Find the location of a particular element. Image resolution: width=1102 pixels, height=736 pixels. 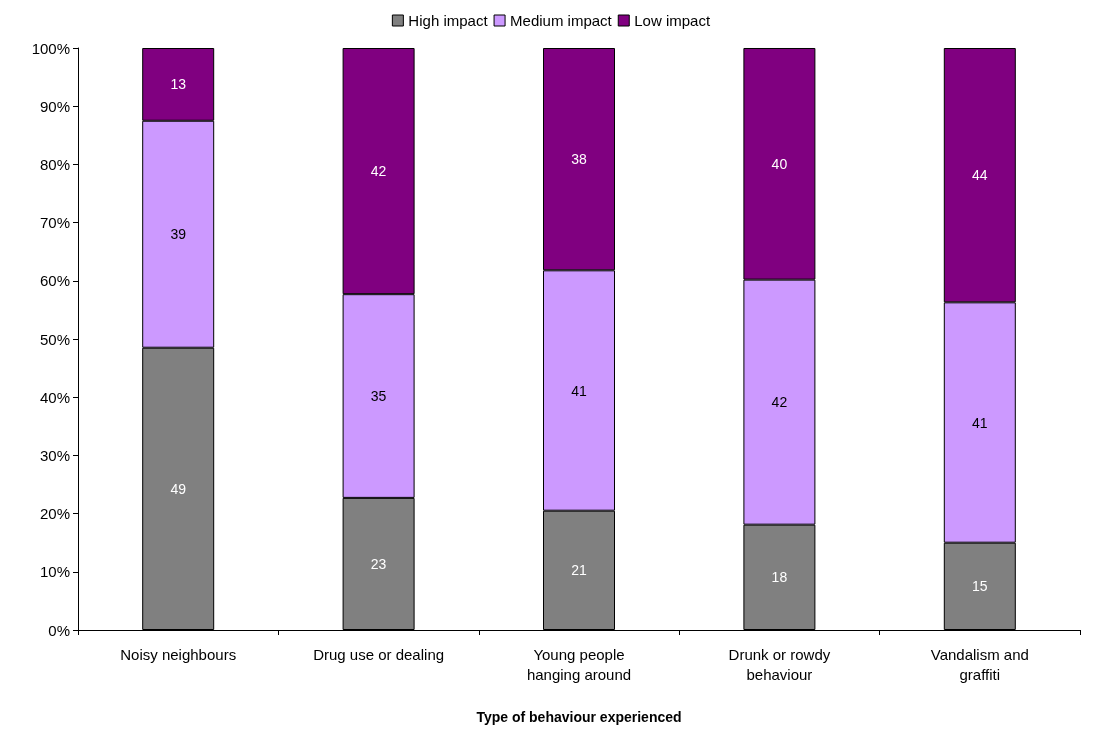

y-tick-label: 60% is located at coordinates (54, 281).